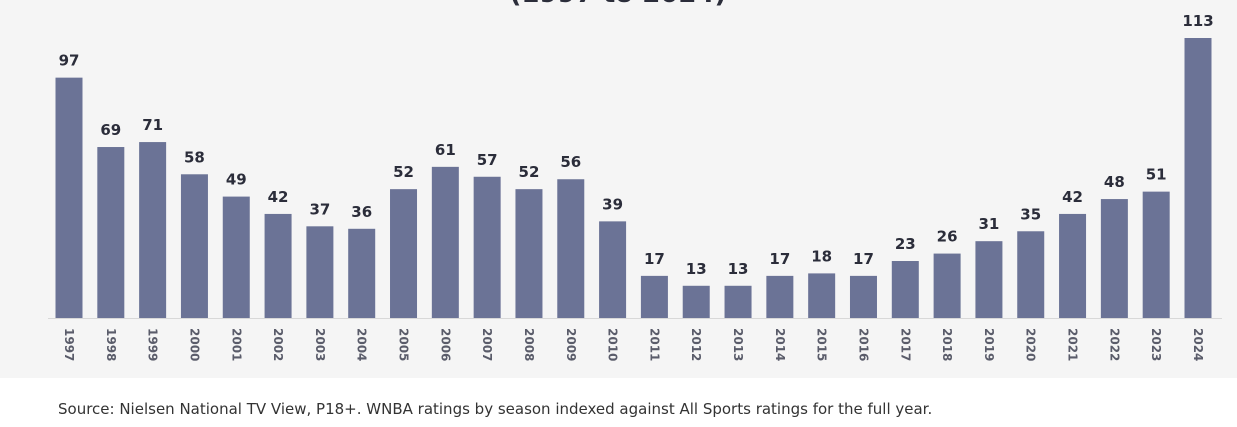 The height and width of the screenshot is (427, 1237). Describe the element at coordinates (319, 209) in the screenshot. I see `value-label: 37` at that location.